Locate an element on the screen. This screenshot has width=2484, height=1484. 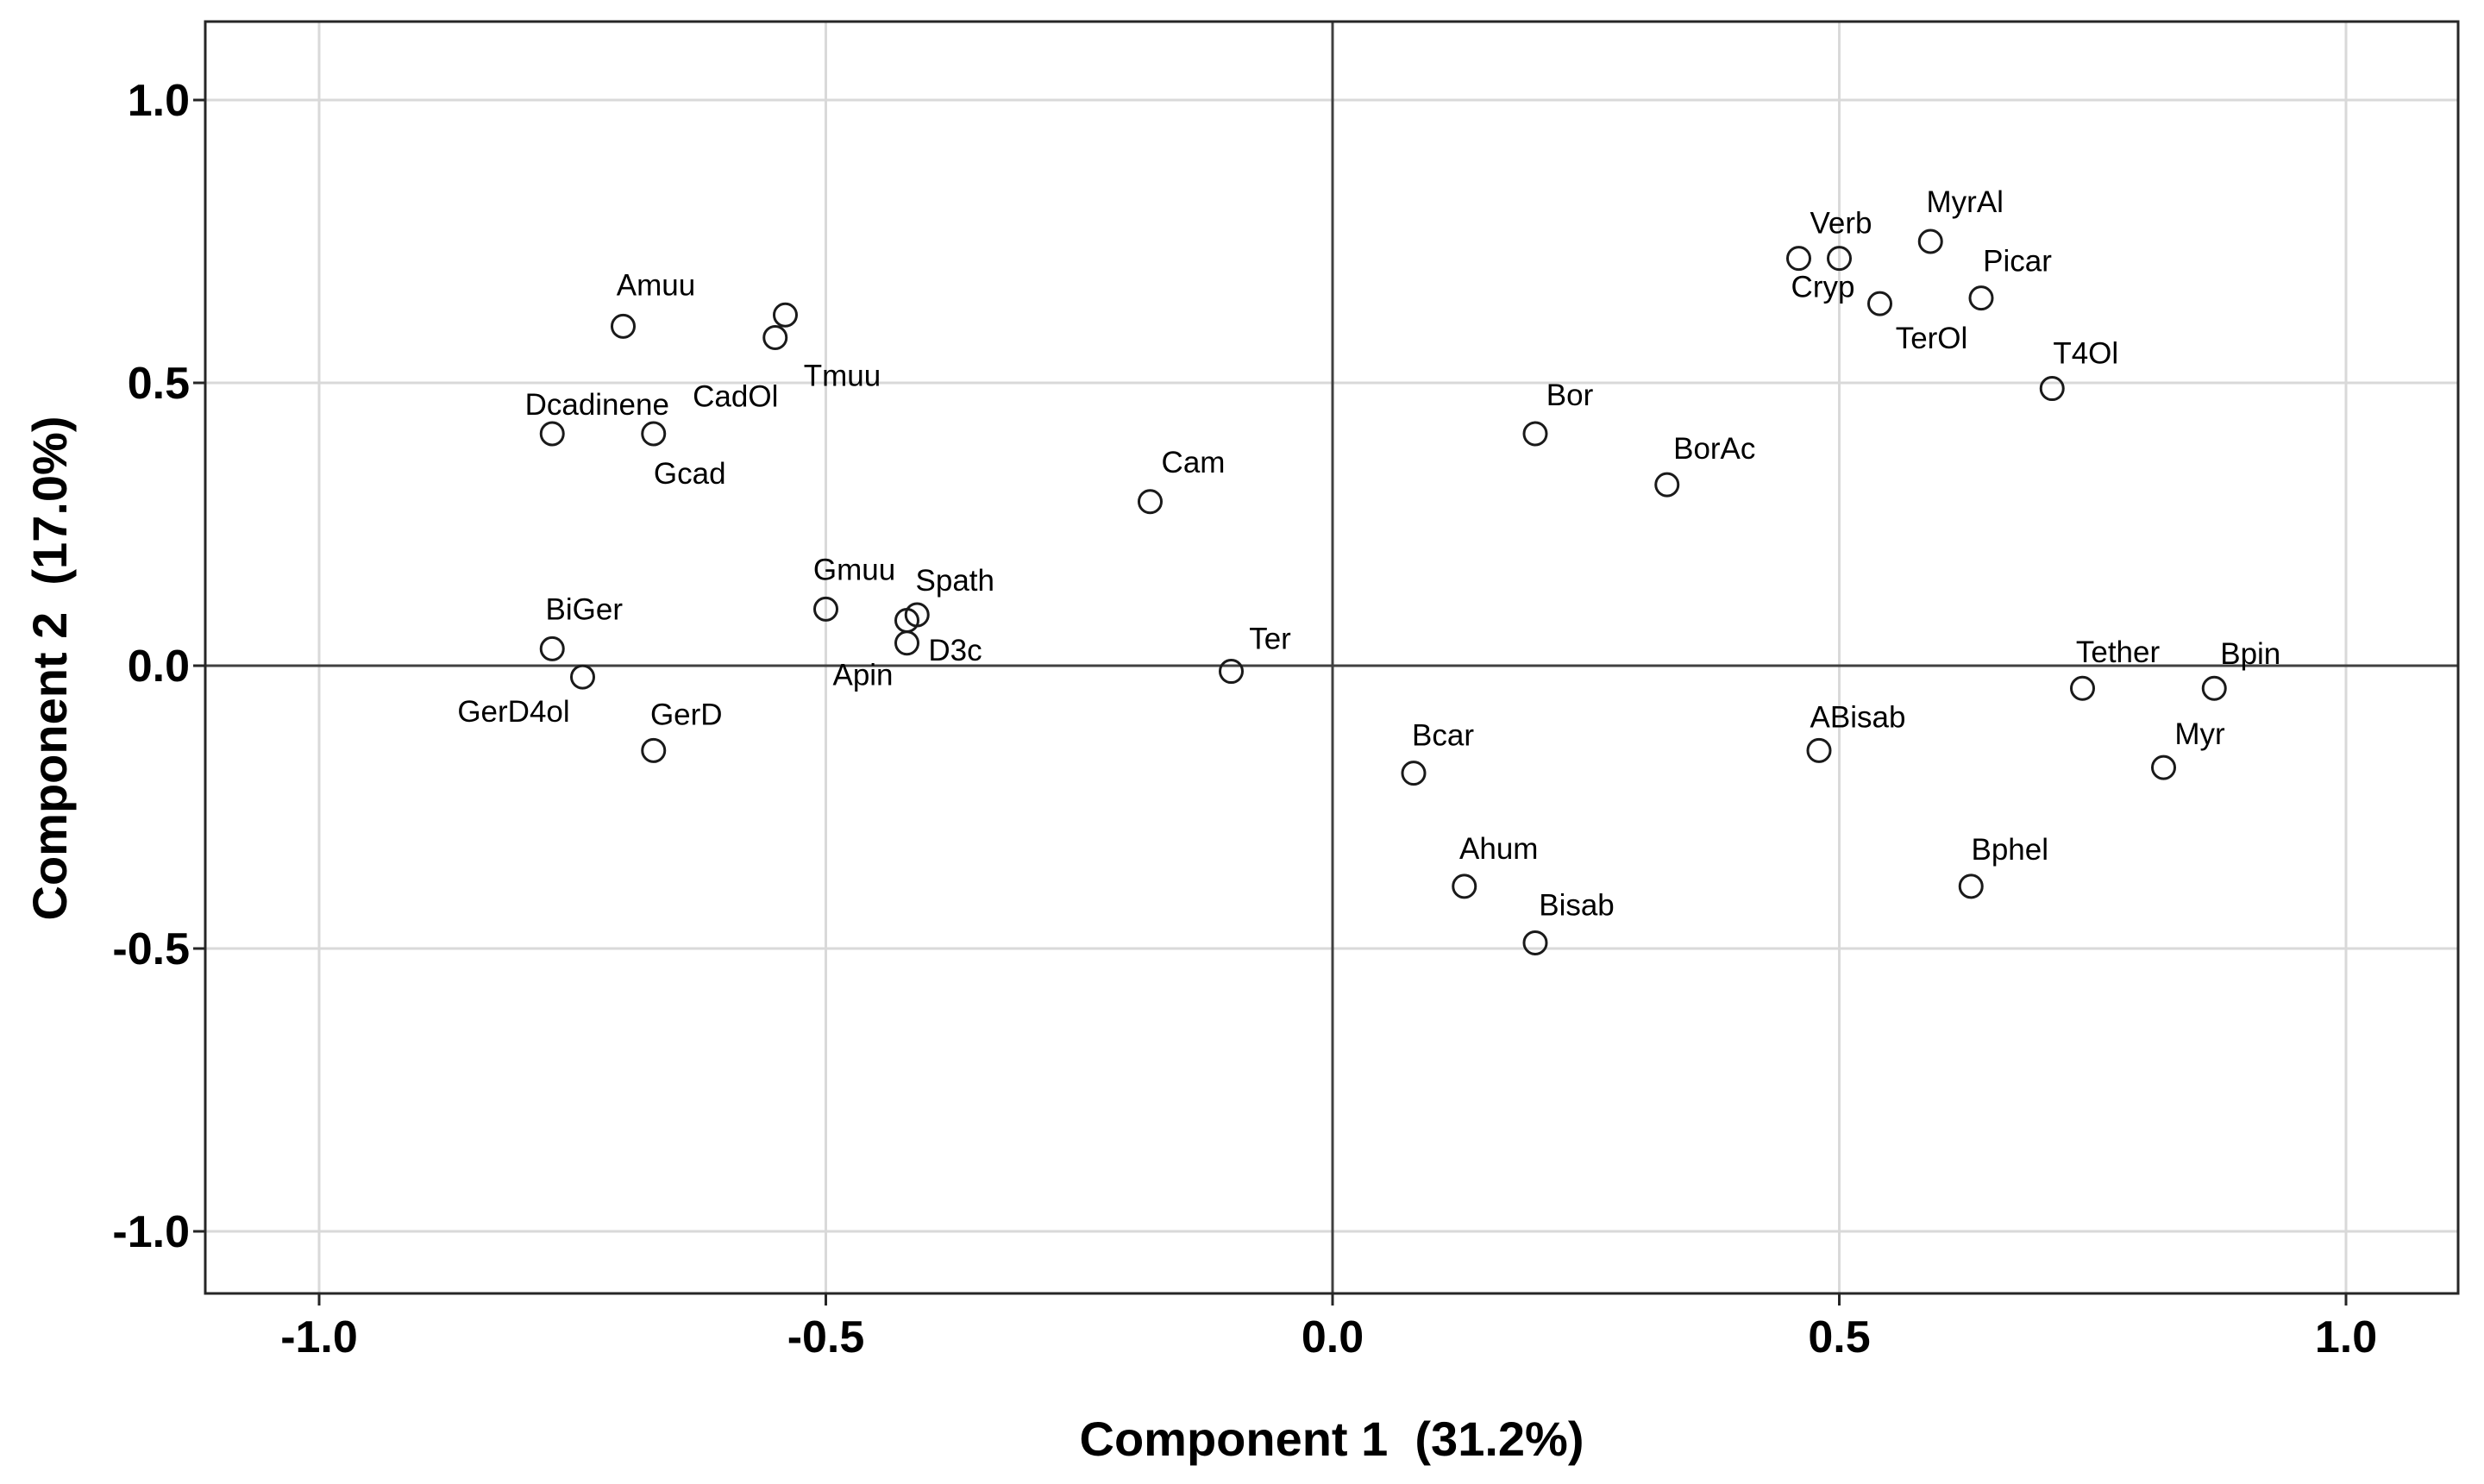
data-point: Dcadinene is located at coordinates (597, 417).